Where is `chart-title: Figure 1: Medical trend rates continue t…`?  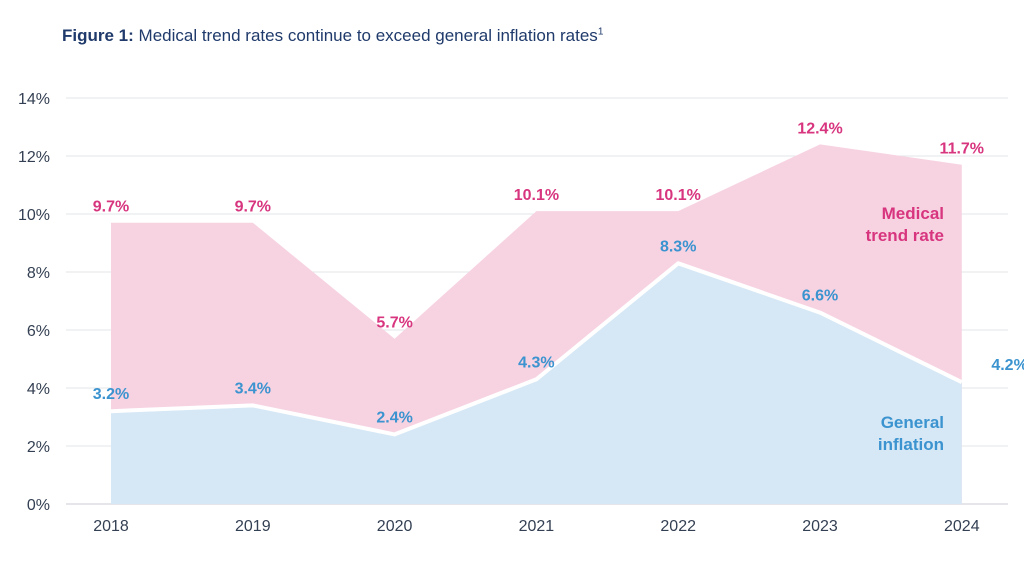
chart-title: Figure 1: Medical trend rates continue t… is located at coordinates (332, 36).